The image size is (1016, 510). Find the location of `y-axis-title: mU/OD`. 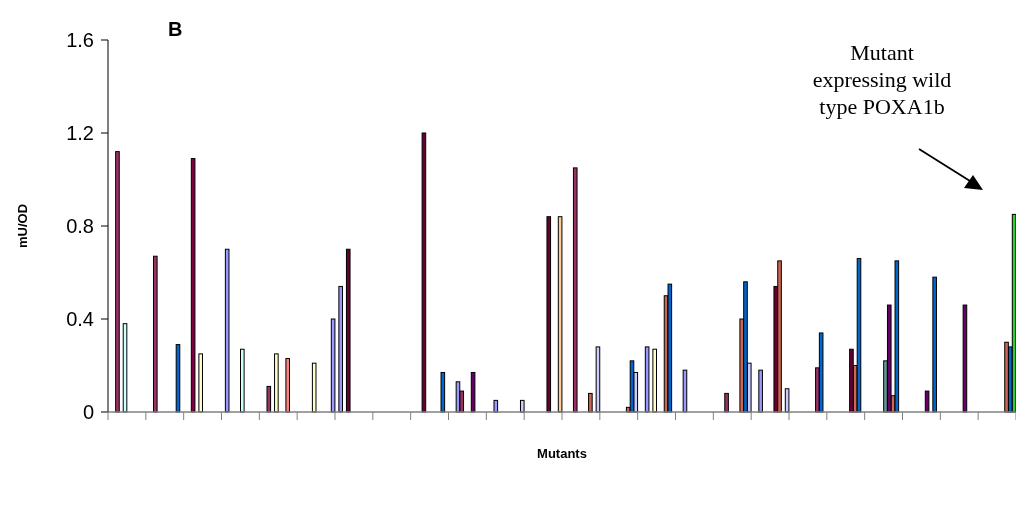

y-axis-title: mU/OD is located at coordinates (22, 226).